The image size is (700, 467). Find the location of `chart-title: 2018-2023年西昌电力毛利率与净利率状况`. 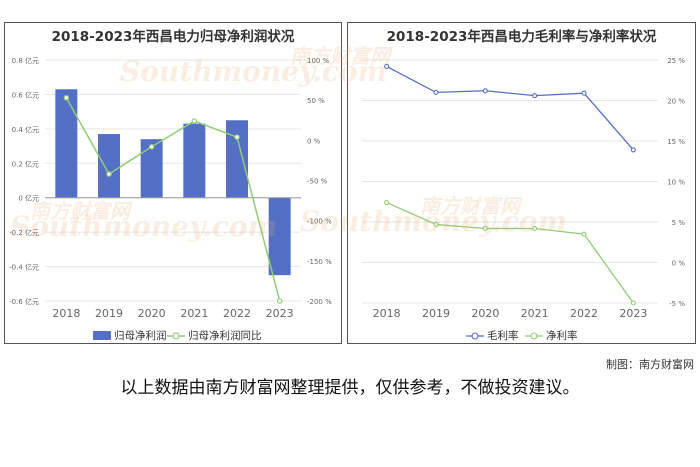

chart-title: 2018-2023年西昌电力毛利率与净利率状况 is located at coordinates (521, 37).